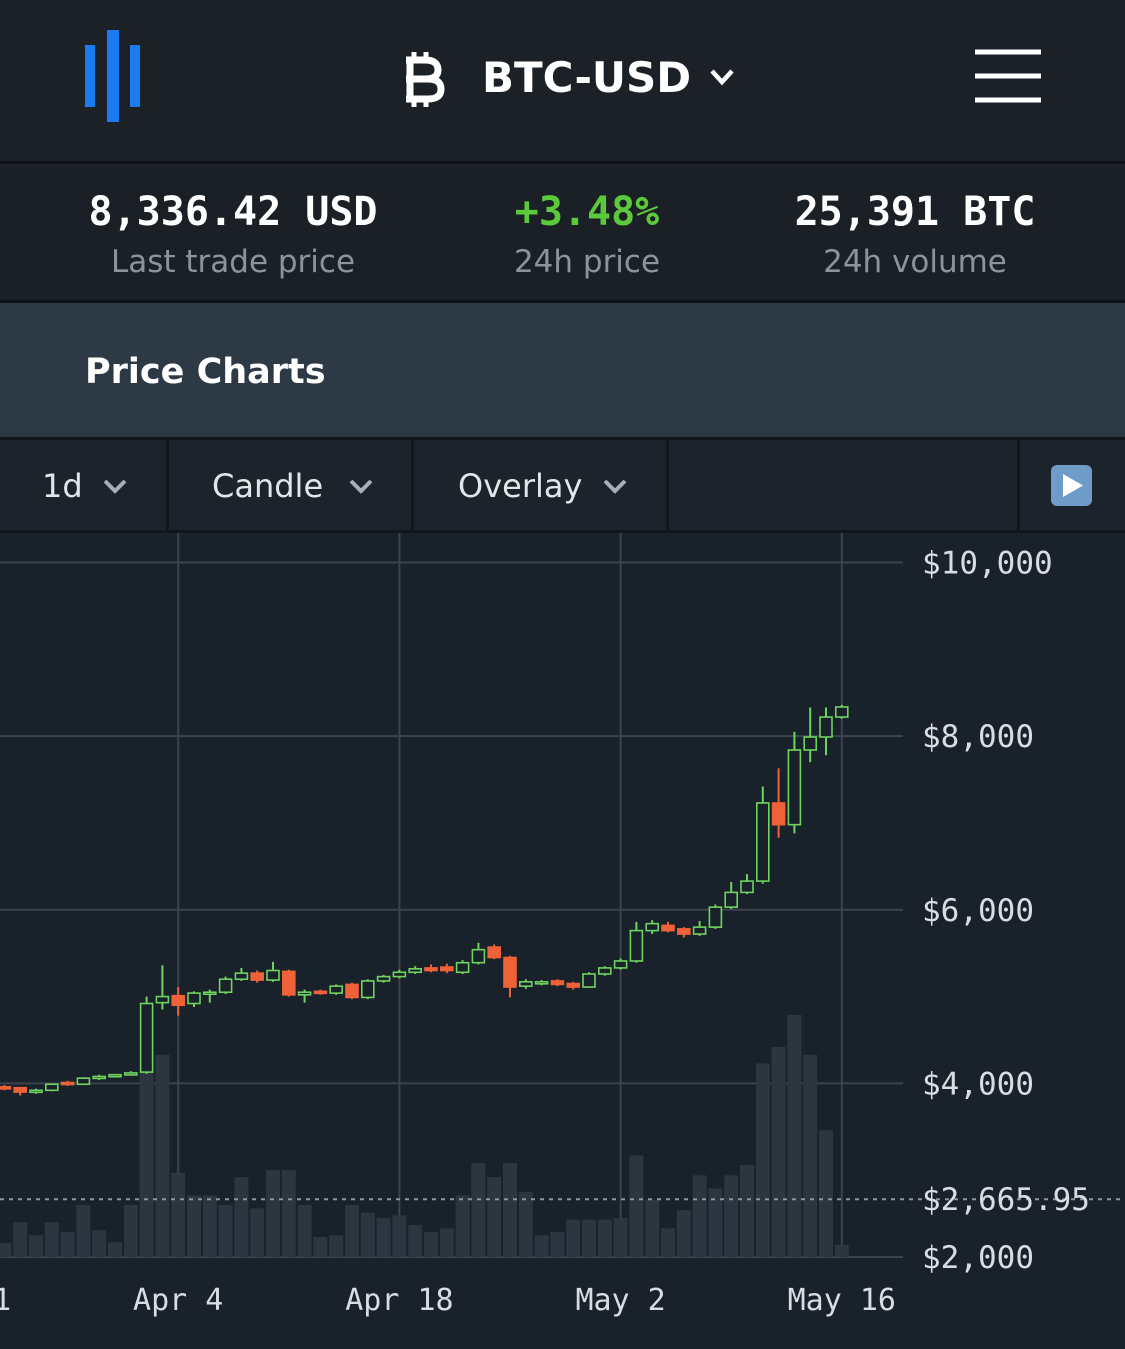  Describe the element at coordinates (915, 212) in the screenshot. I see `stat-value: 25,391 BTC` at that location.